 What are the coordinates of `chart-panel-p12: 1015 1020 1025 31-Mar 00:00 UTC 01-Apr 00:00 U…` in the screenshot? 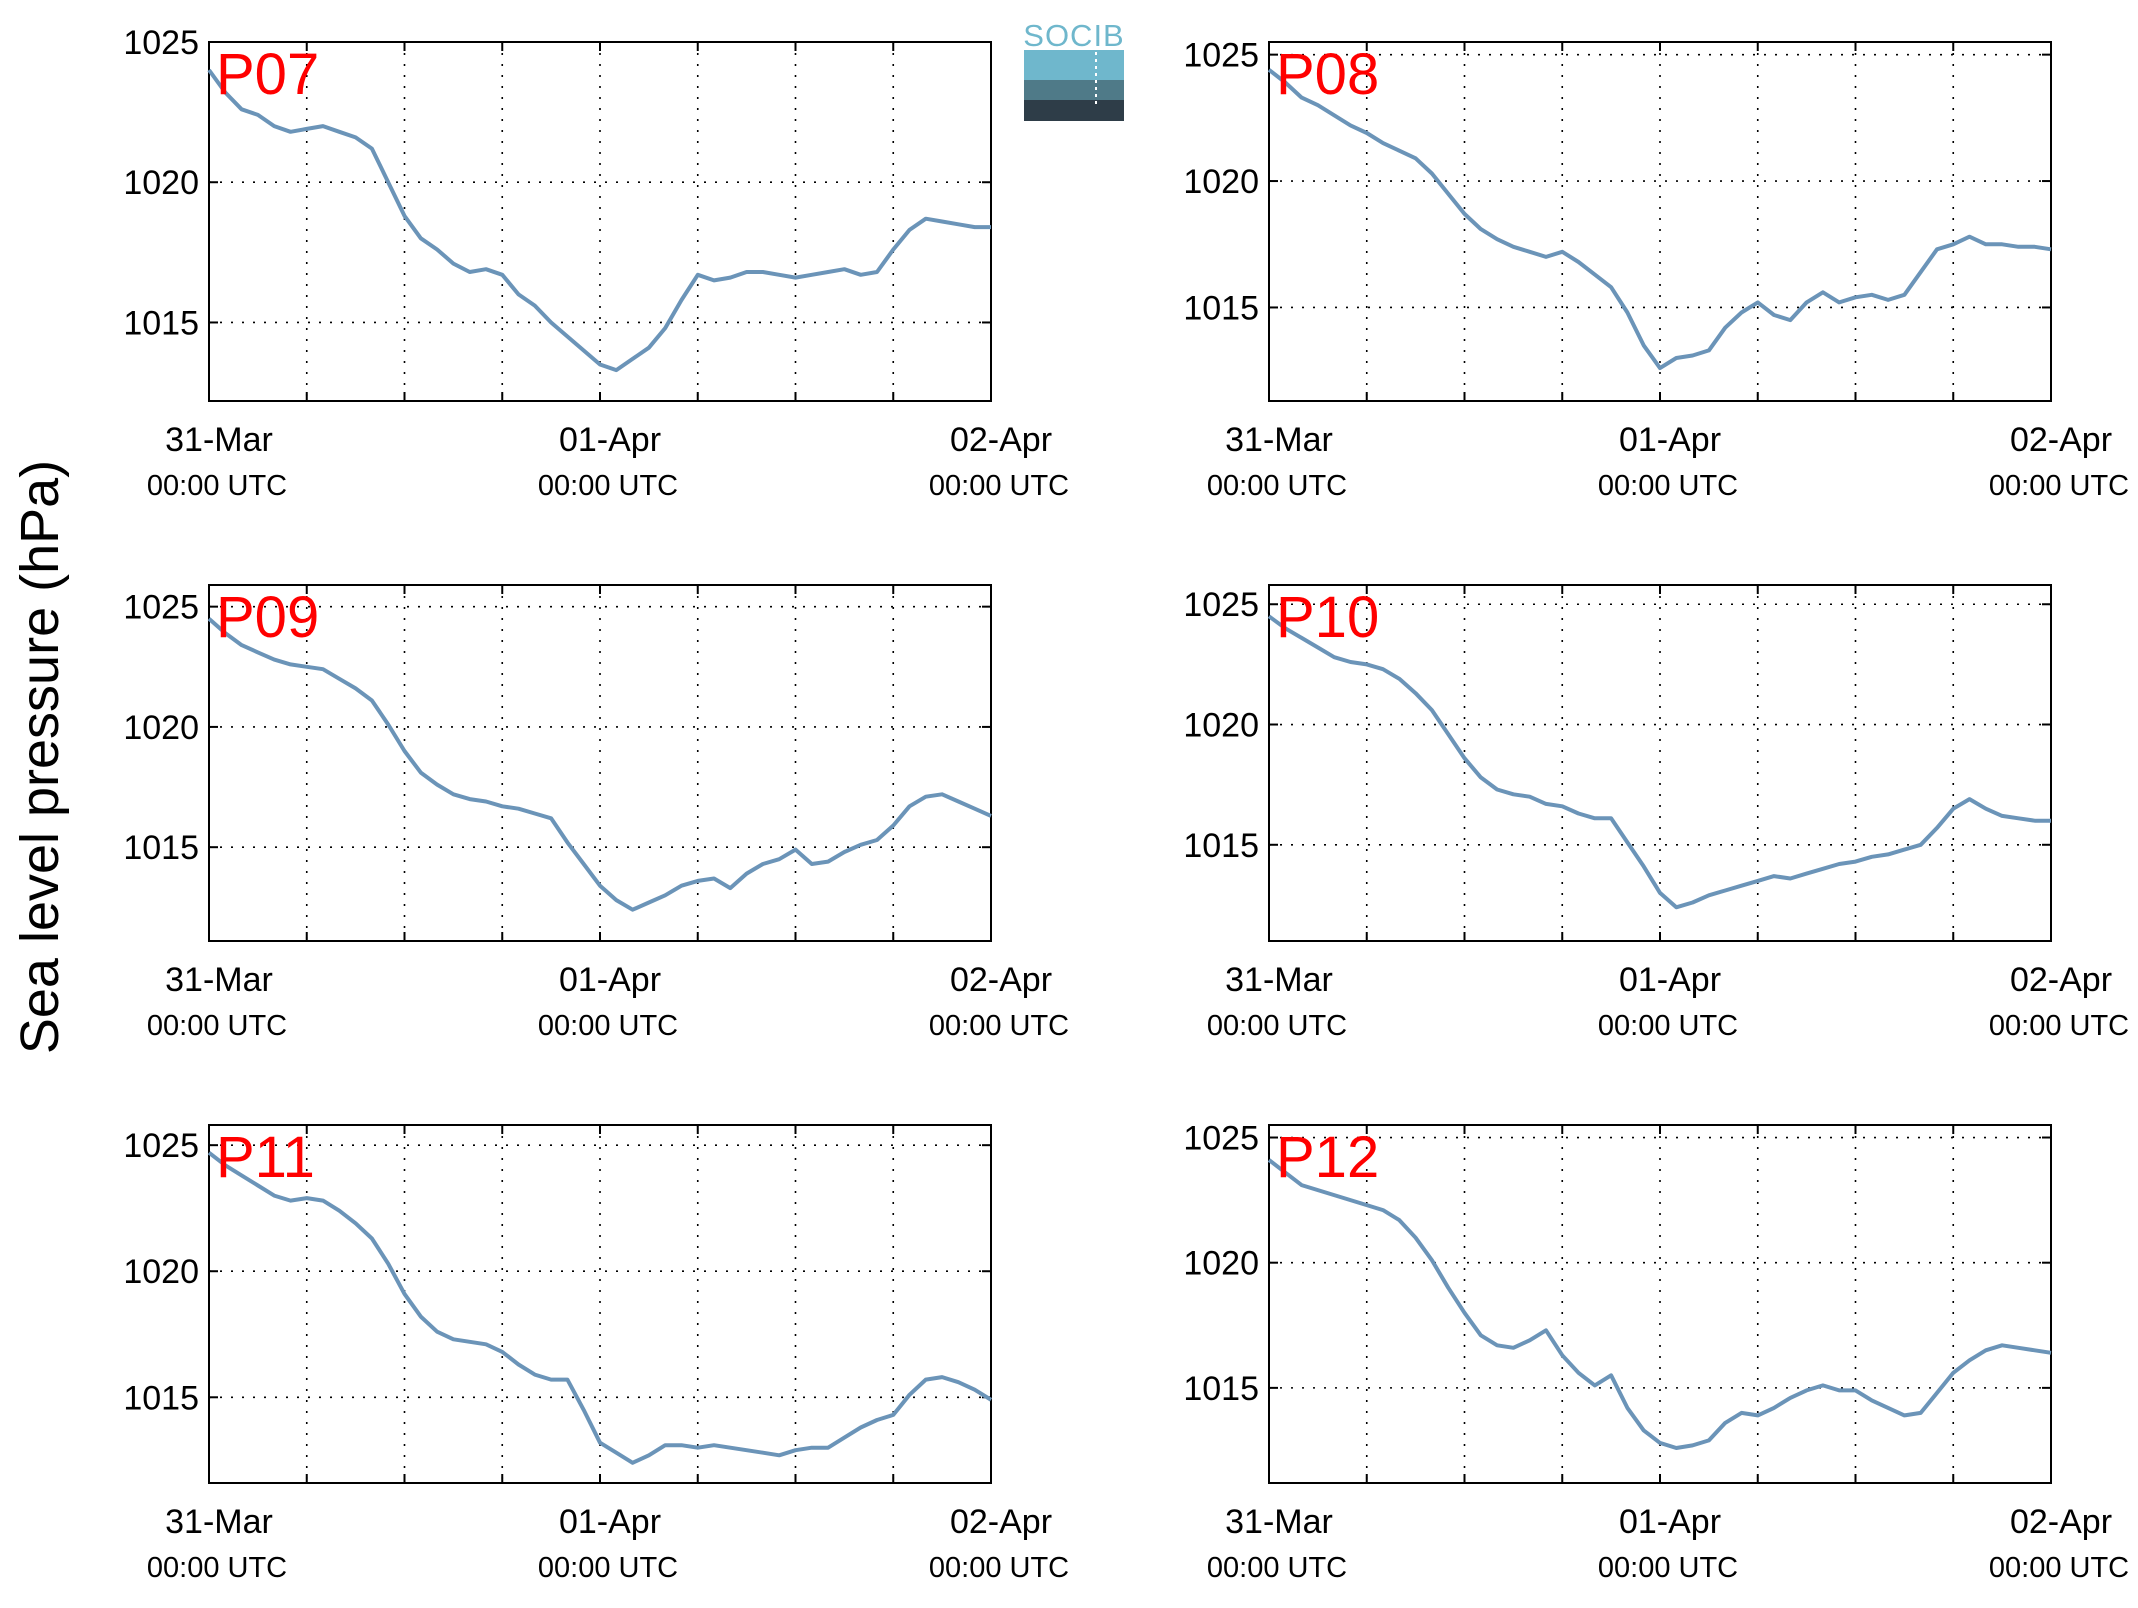 It's located at (1656, 1352).